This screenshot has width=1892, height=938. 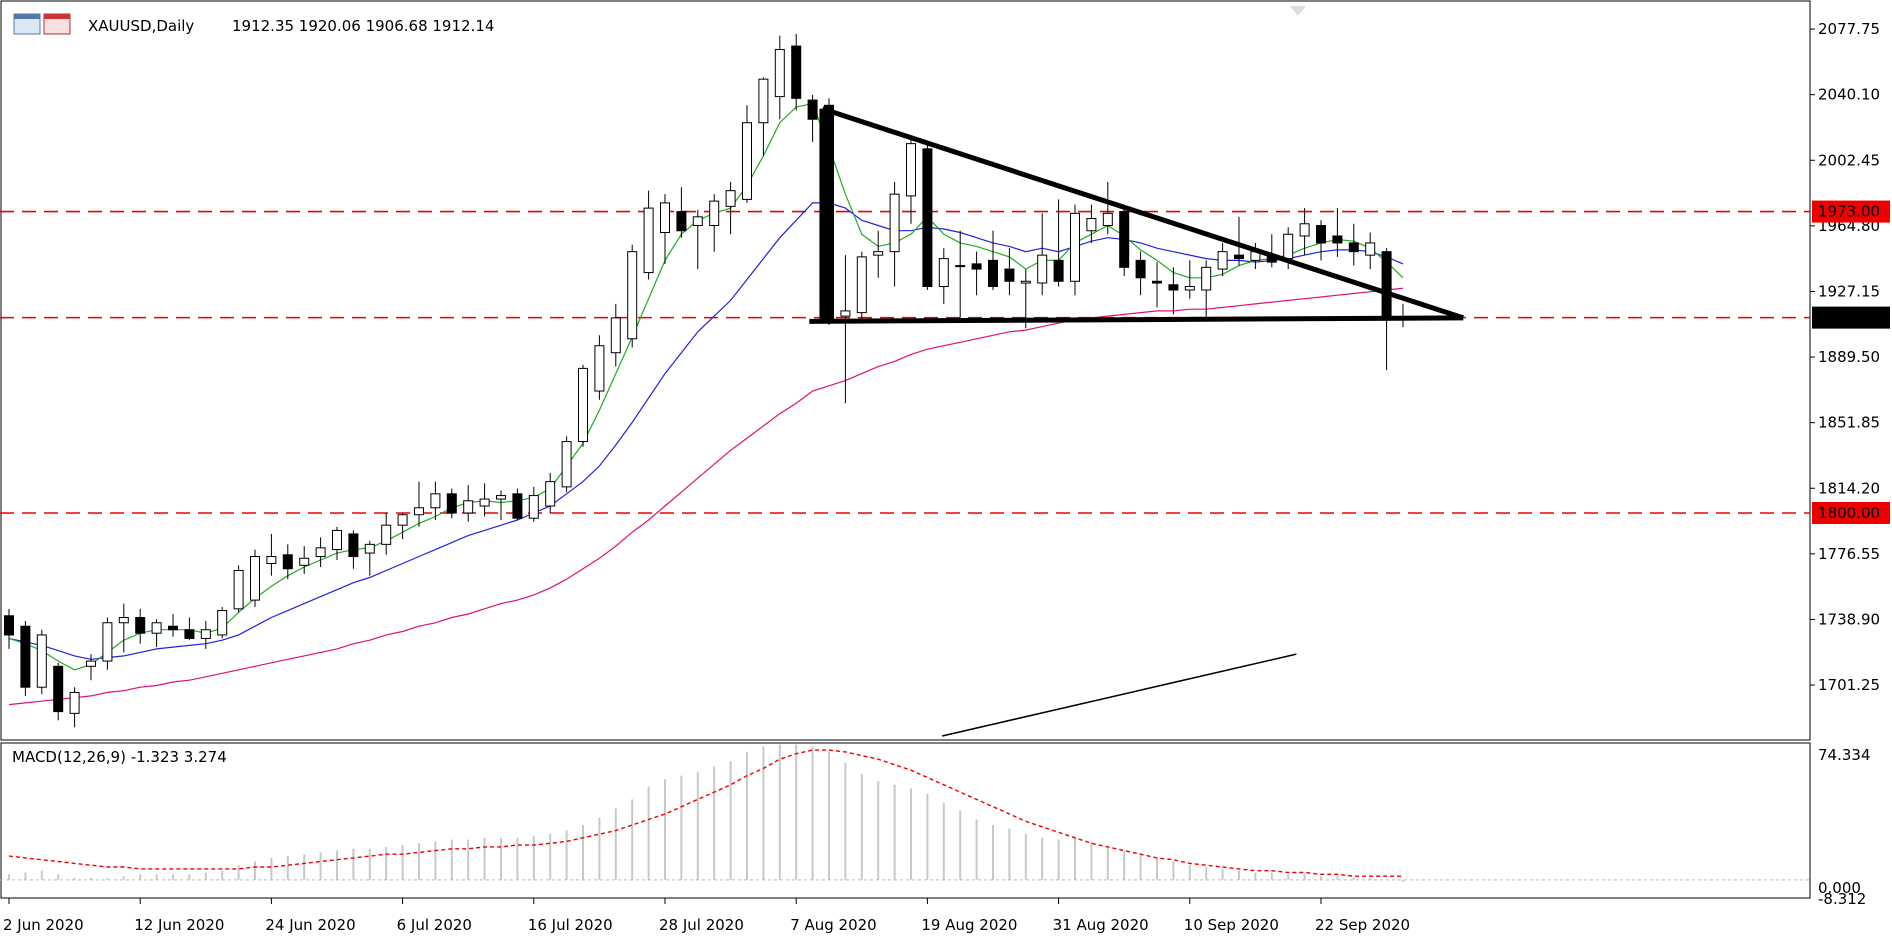 What do you see at coordinates (1849, 318) in the screenshot?
I see `level-price-label: 1912.14` at bounding box center [1849, 318].